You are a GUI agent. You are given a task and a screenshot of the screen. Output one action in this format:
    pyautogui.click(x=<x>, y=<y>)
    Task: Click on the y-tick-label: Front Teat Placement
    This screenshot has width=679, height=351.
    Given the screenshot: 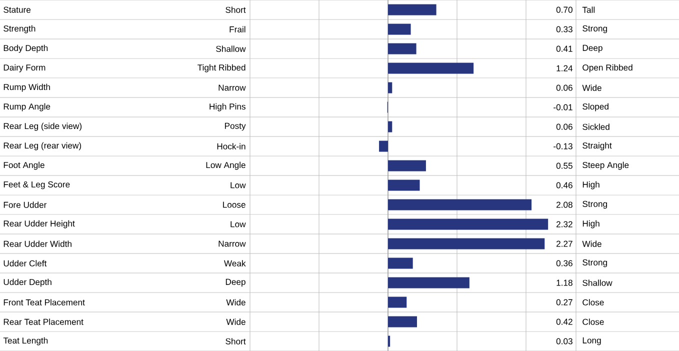 What is the action you would take?
    pyautogui.click(x=44, y=302)
    